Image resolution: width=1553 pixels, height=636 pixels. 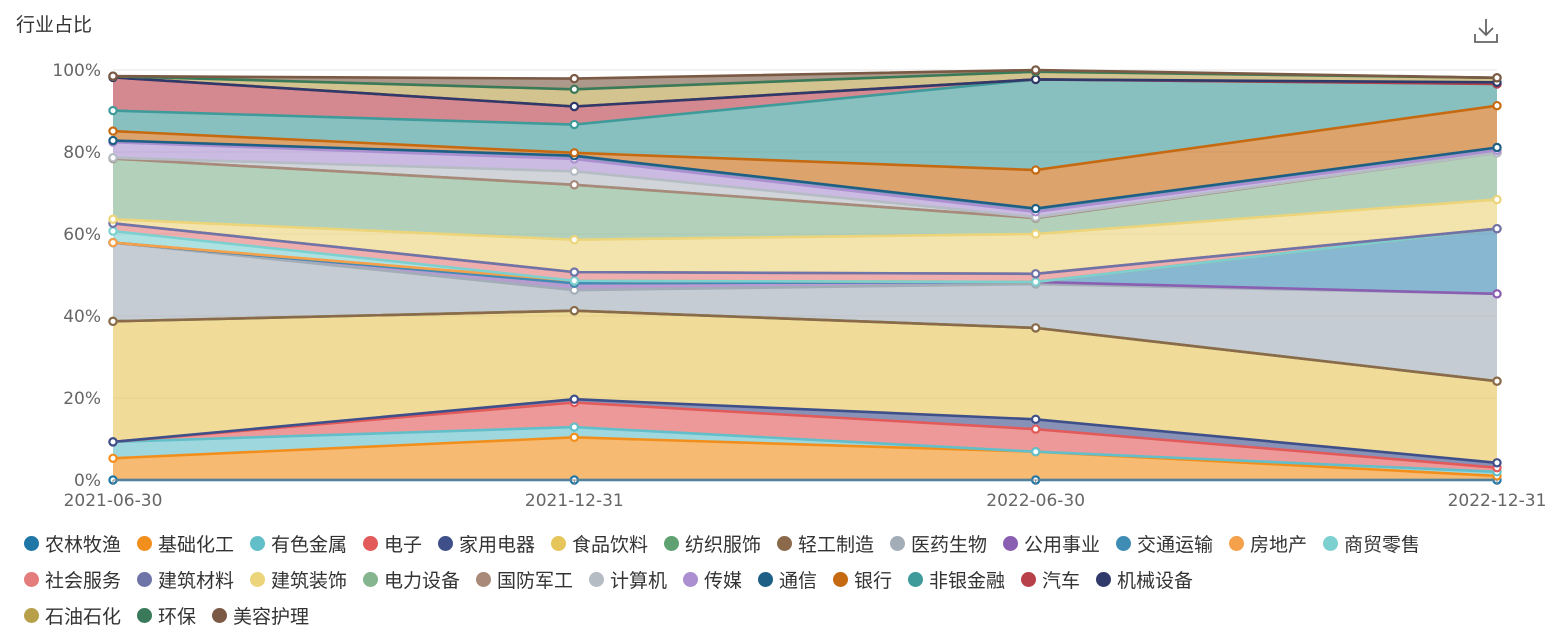 What do you see at coordinates (956, 579) in the screenshot?
I see `legend-item: 非银金融` at bounding box center [956, 579].